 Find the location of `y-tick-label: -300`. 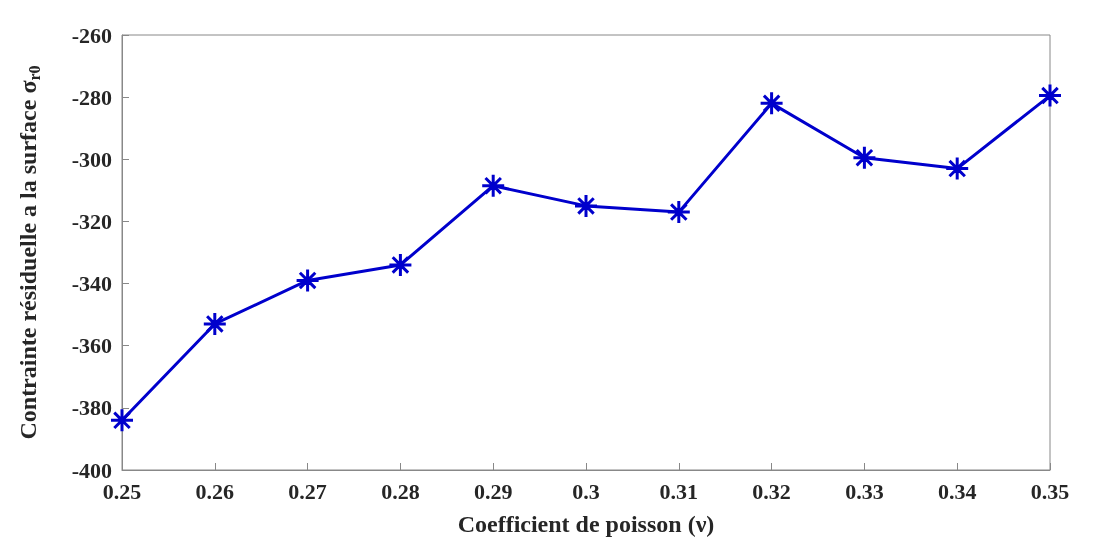

y-tick-label: -300 is located at coordinates (91, 159).